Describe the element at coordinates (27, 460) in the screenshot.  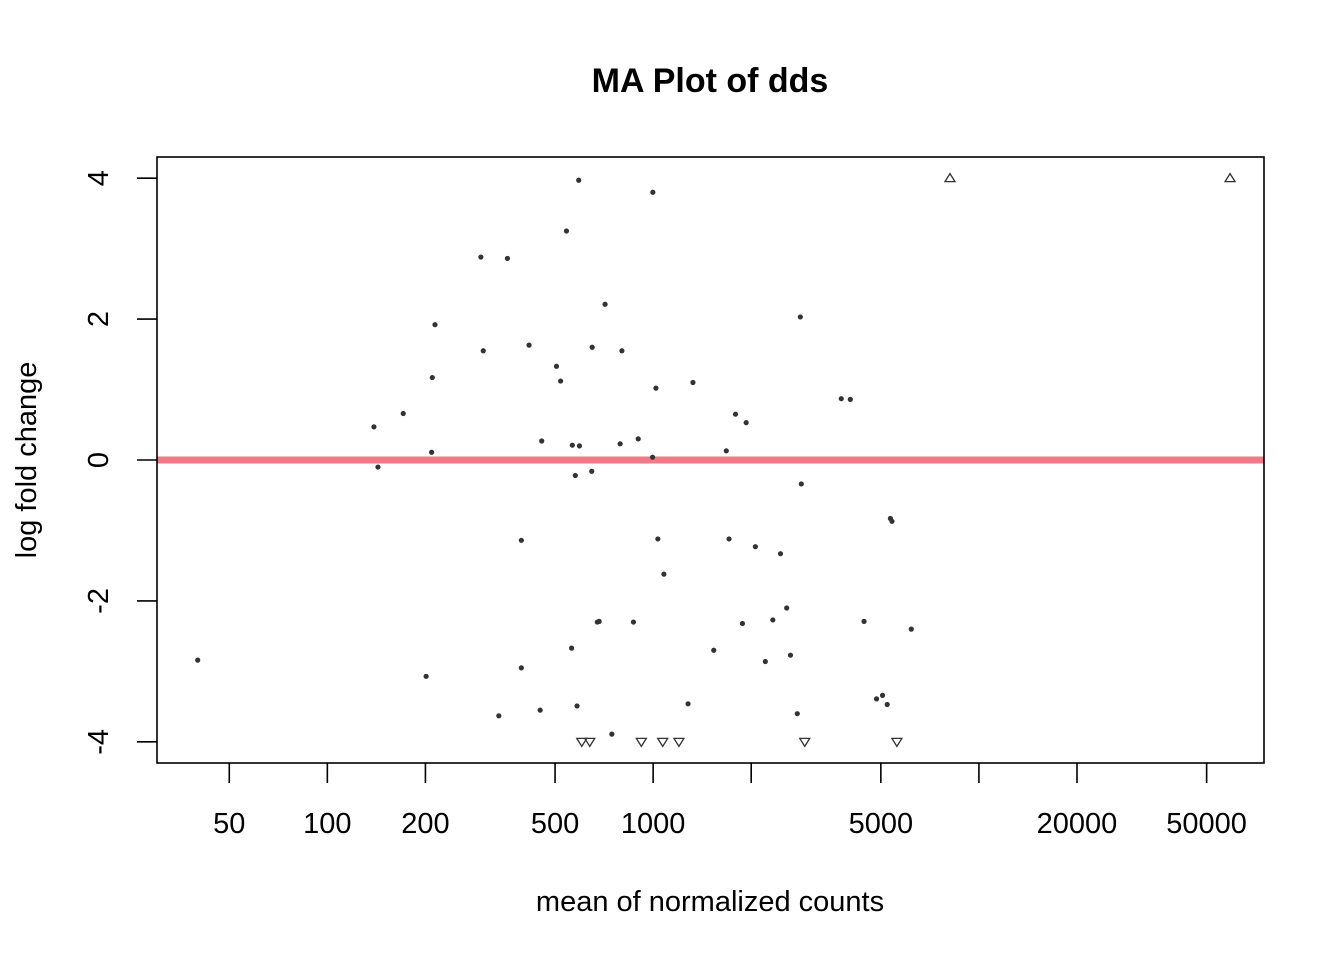
I see `y-axis-label: log fold change` at that location.